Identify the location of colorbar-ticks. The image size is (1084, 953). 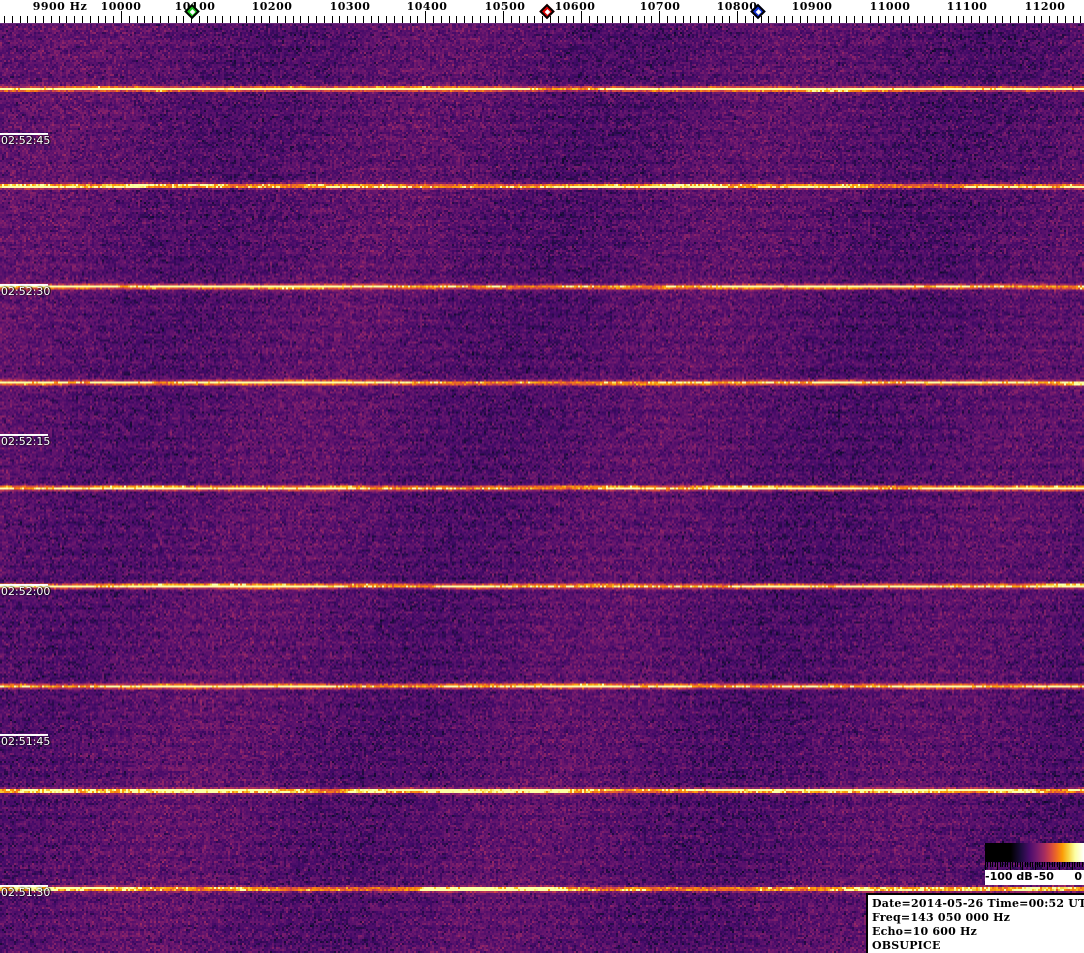
(1034, 866).